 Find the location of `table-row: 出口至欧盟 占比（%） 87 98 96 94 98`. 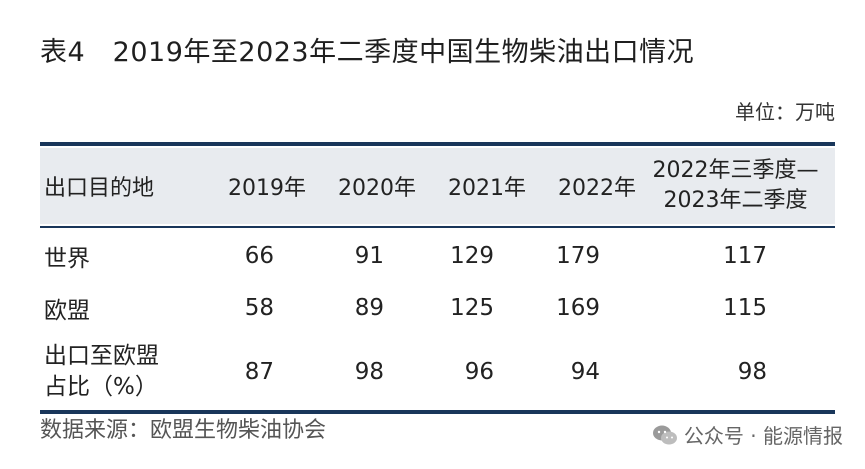

table-row: 出口至欧盟 占比（%） 87 98 96 94 98 is located at coordinates (437, 372).